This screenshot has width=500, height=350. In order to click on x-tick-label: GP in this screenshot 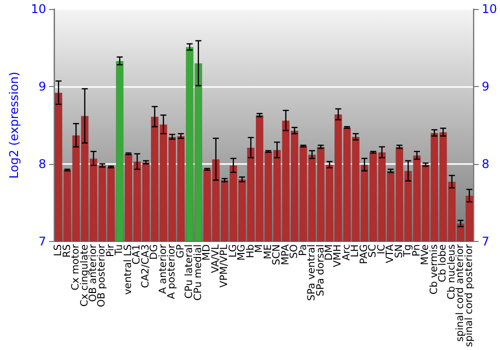, I will do `click(180, 251)`.